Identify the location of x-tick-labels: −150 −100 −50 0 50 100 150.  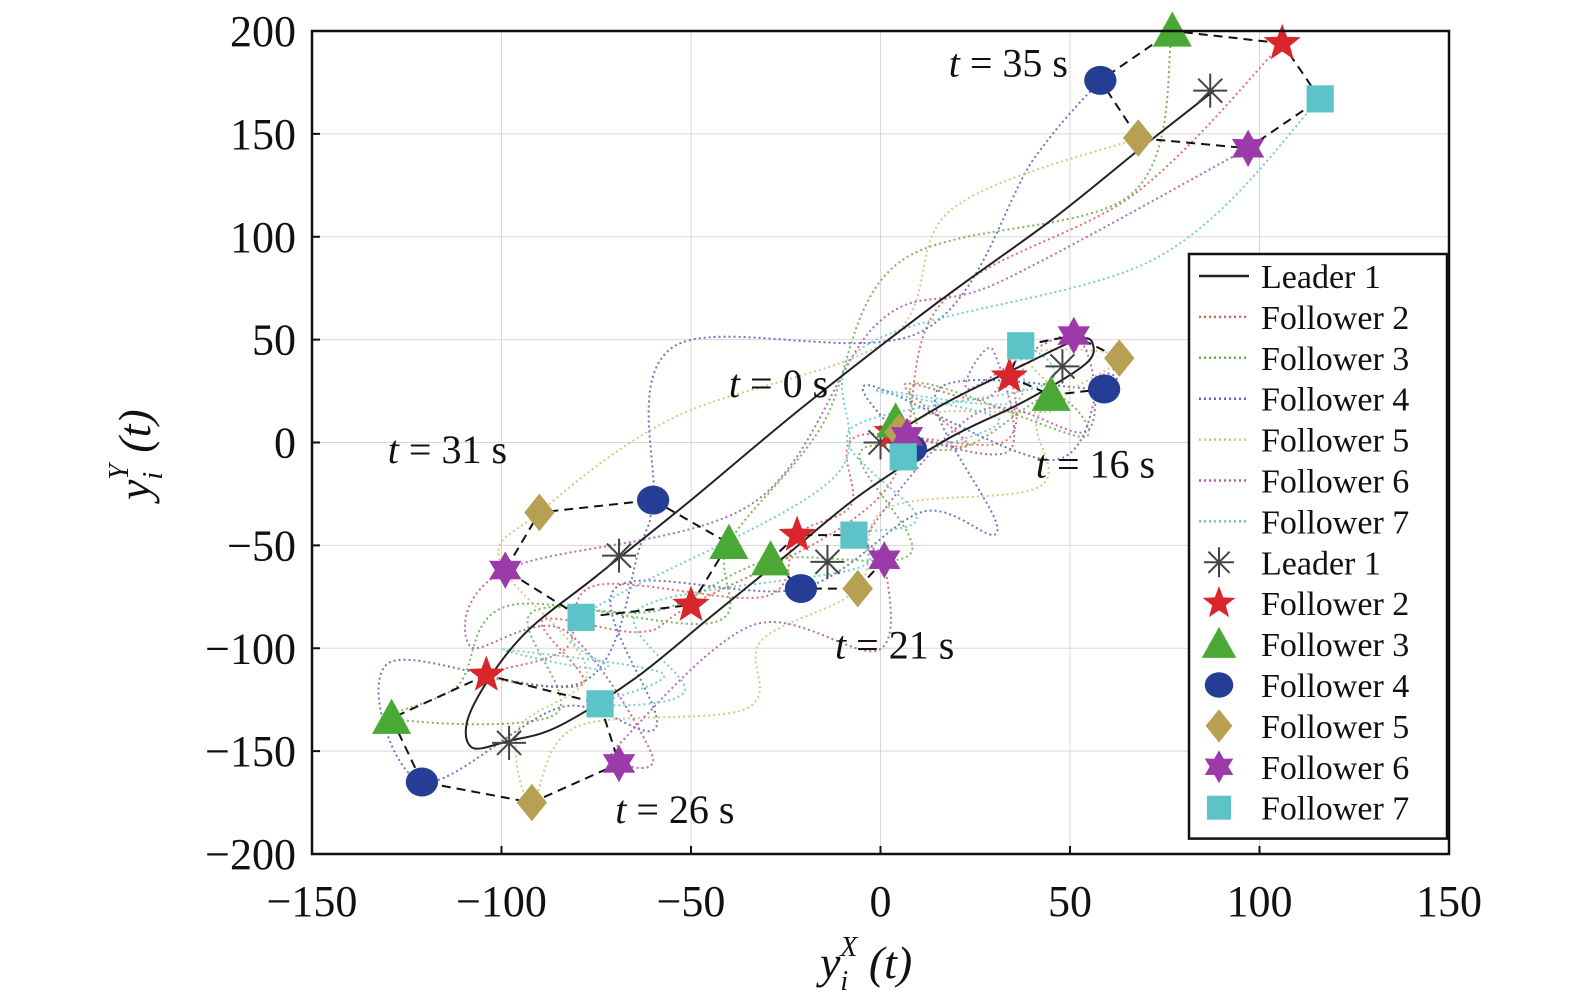
(874, 886).